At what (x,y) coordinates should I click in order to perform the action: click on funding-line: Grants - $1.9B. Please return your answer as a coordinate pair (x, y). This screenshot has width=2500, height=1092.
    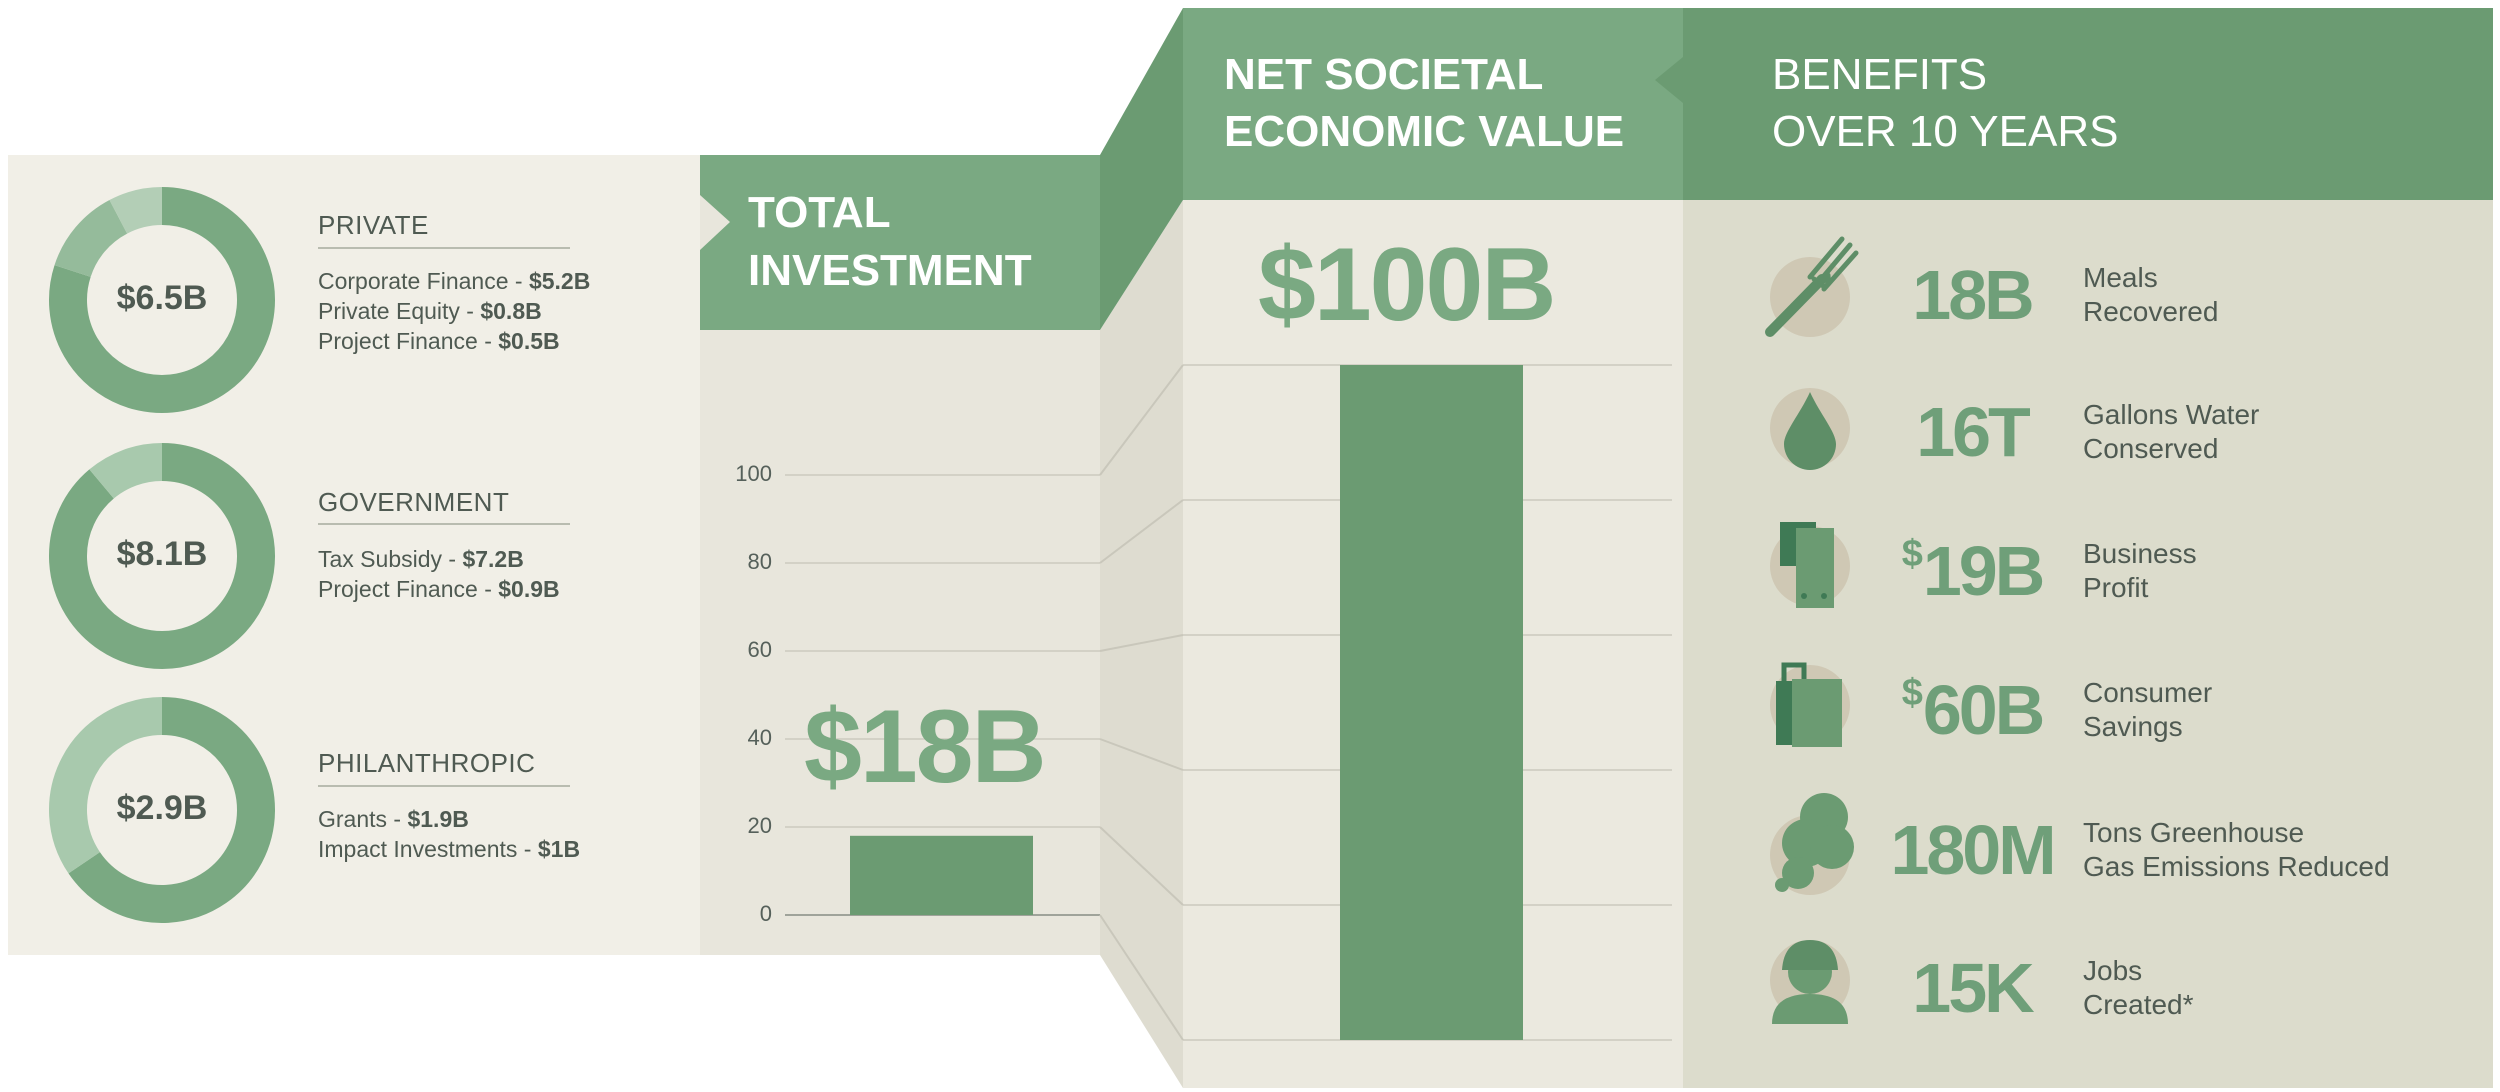
    Looking at the image, I should click on (393, 819).